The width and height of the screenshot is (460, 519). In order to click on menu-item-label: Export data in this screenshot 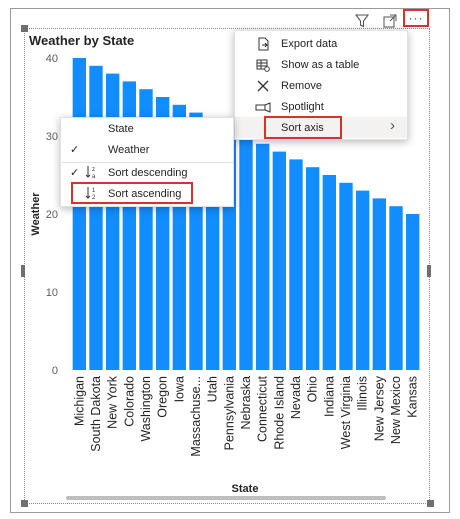, I will do `click(309, 43)`.